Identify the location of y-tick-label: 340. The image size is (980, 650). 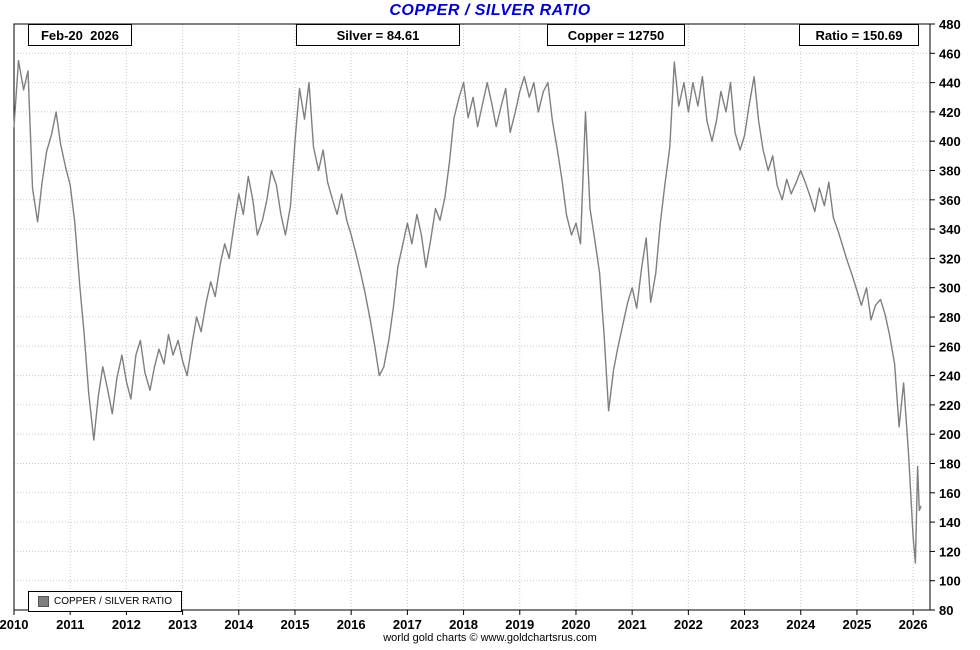
(950, 229).